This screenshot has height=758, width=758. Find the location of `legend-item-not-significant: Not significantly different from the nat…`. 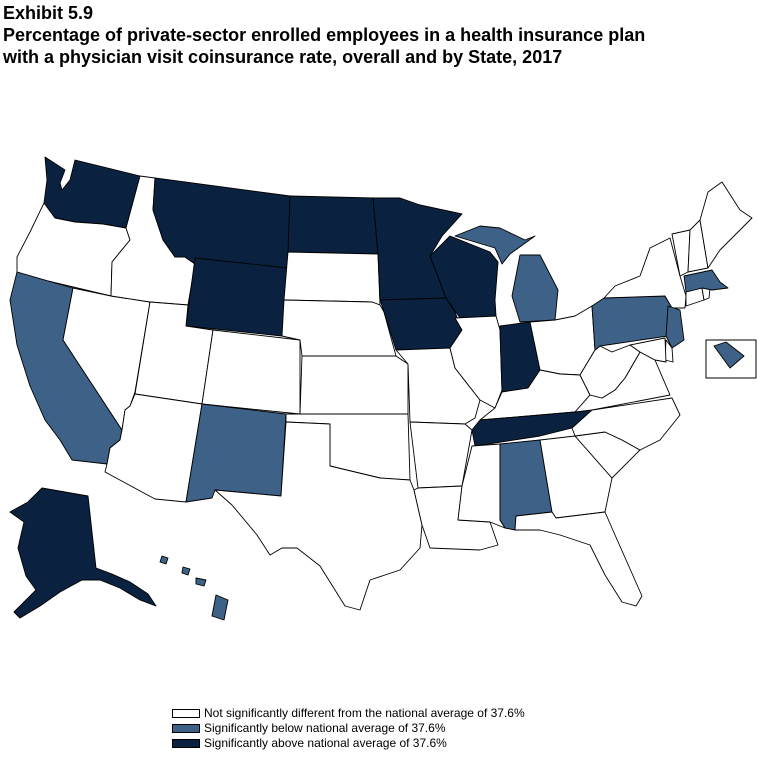

legend-item-not-significant: Not significantly different from the nat… is located at coordinates (348, 713).